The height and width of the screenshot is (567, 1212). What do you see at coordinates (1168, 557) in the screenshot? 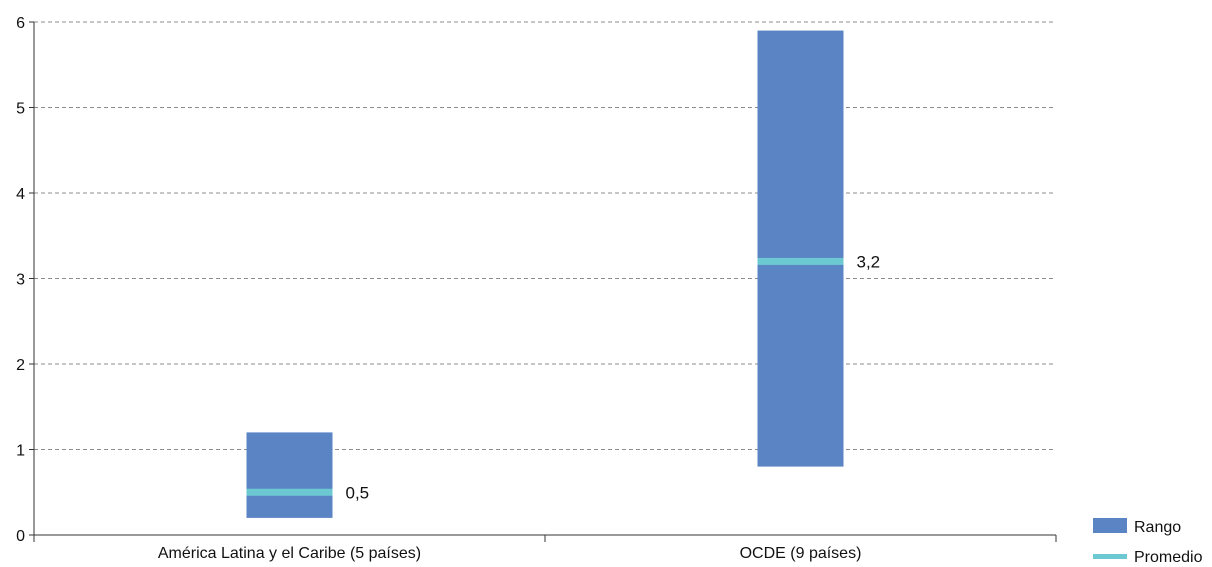
I see `legend-label-promedio: Promedio` at bounding box center [1168, 557].